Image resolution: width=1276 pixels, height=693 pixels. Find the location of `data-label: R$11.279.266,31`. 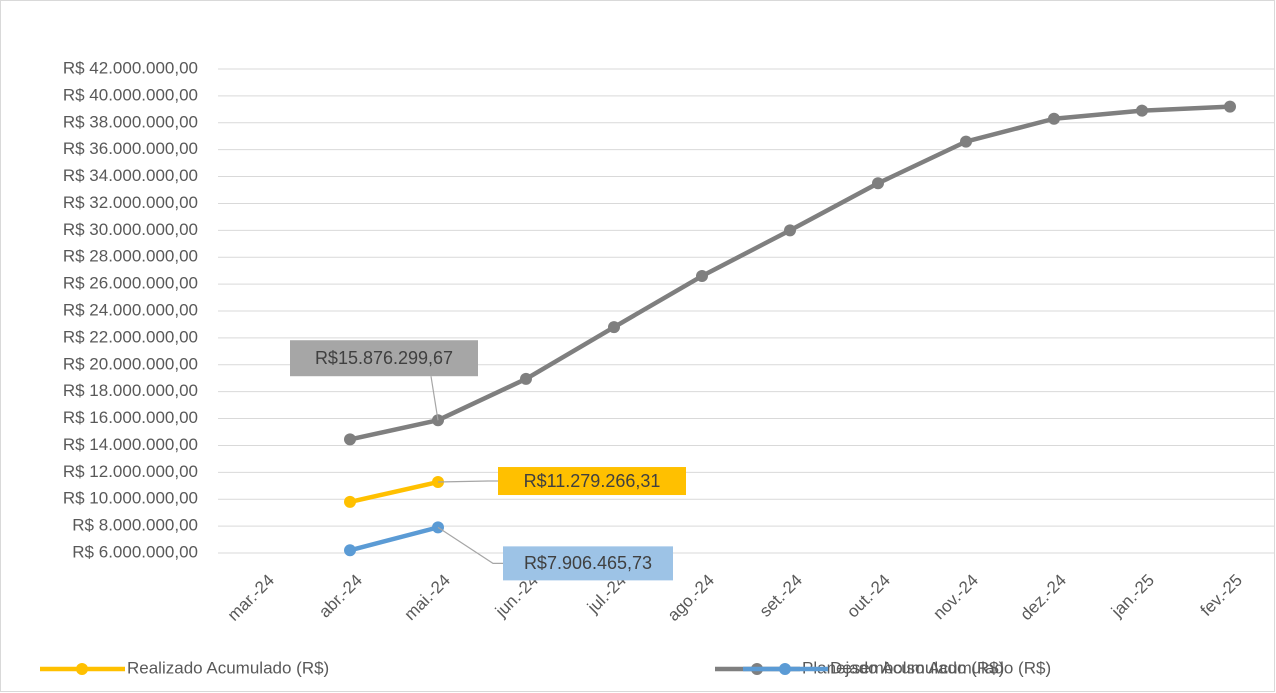

data-label: R$11.279.266,31 is located at coordinates (592, 481).